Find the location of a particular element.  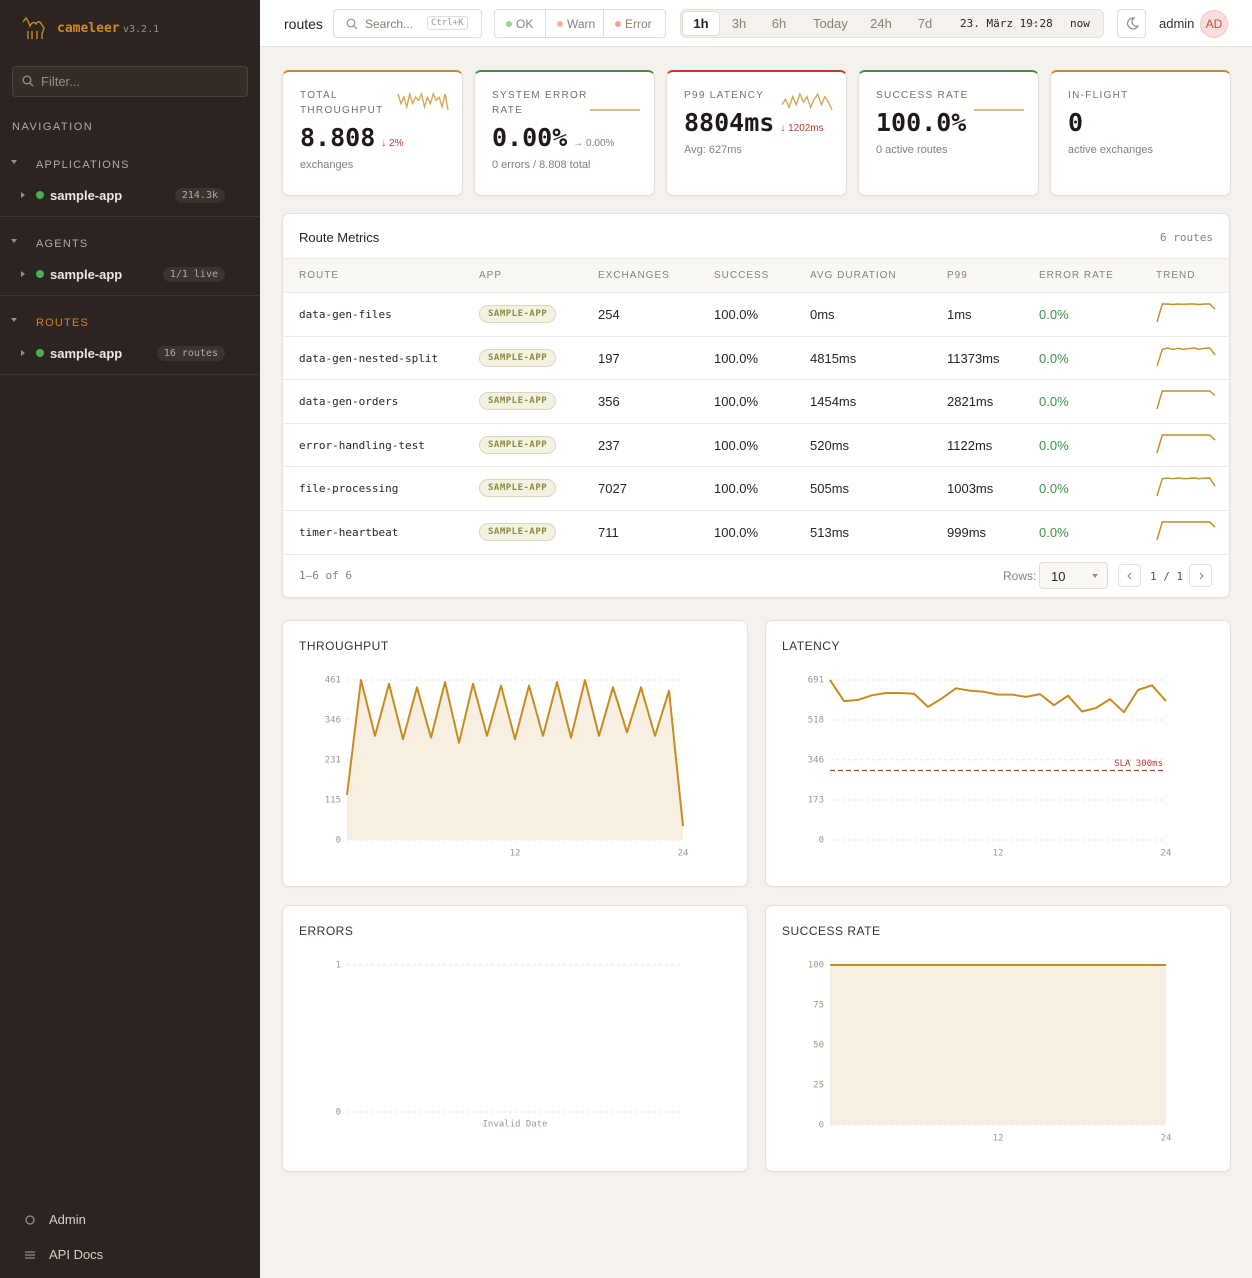

chevron-icon is located at coordinates (1201, 576).